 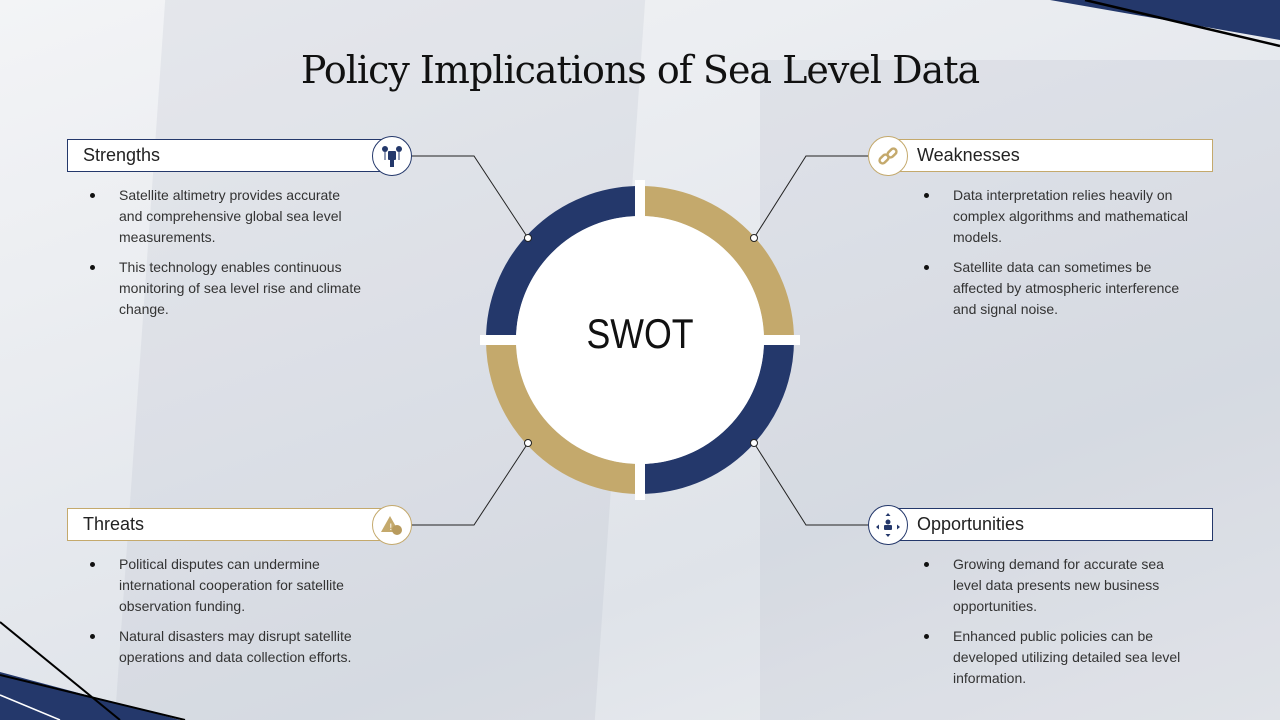 I want to click on connector-strengths, so click(x=470, y=197).